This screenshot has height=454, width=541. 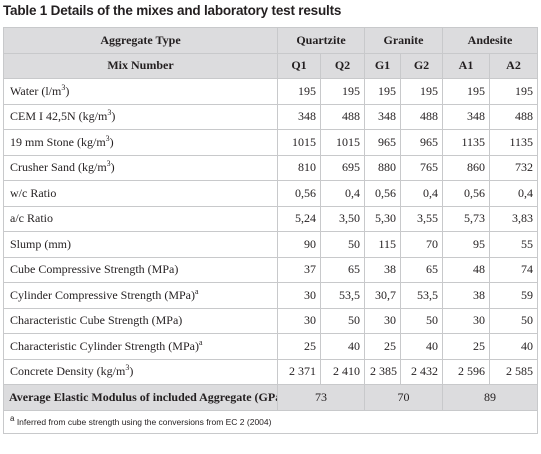 What do you see at coordinates (513, 295) in the screenshot?
I see `table-cell: 59` at bounding box center [513, 295].